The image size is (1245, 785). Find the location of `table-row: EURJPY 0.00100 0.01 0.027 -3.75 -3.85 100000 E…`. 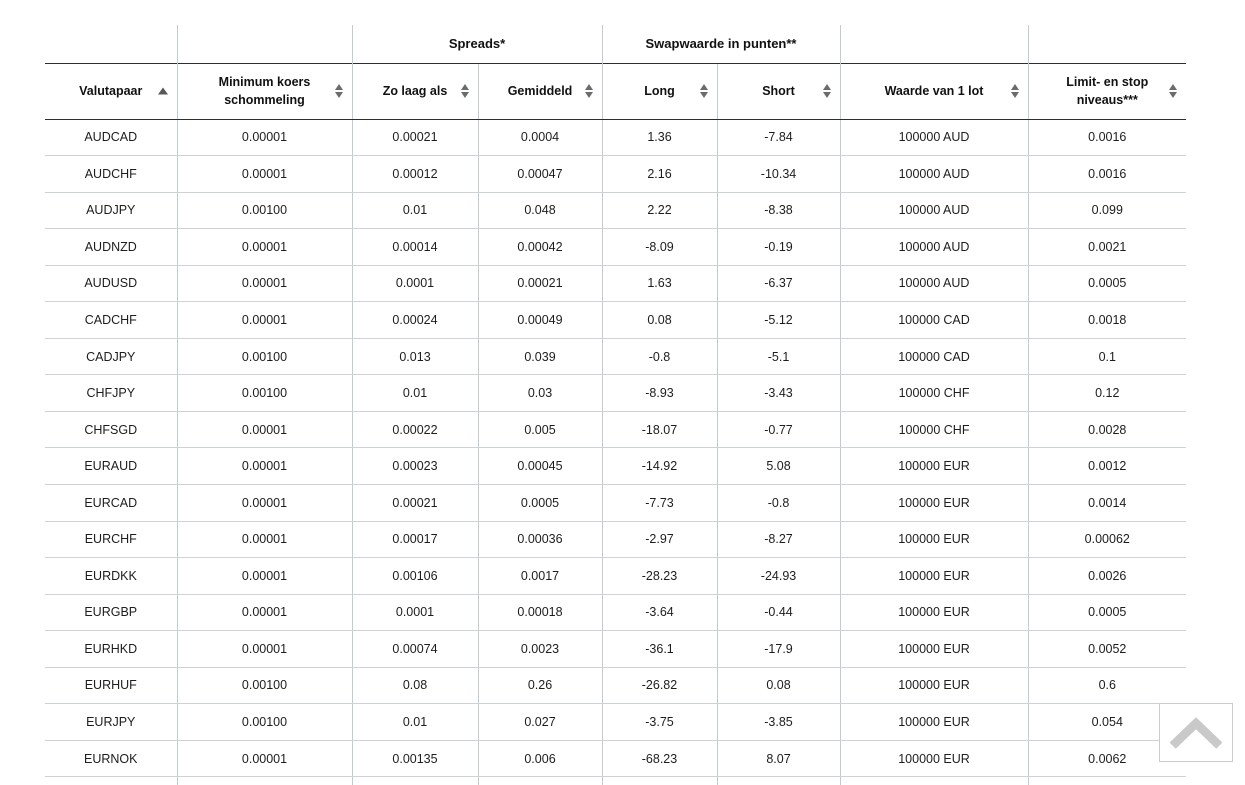

table-row: EURJPY 0.00100 0.01 0.027 -3.75 -3.85 100000 E… is located at coordinates (616, 722).